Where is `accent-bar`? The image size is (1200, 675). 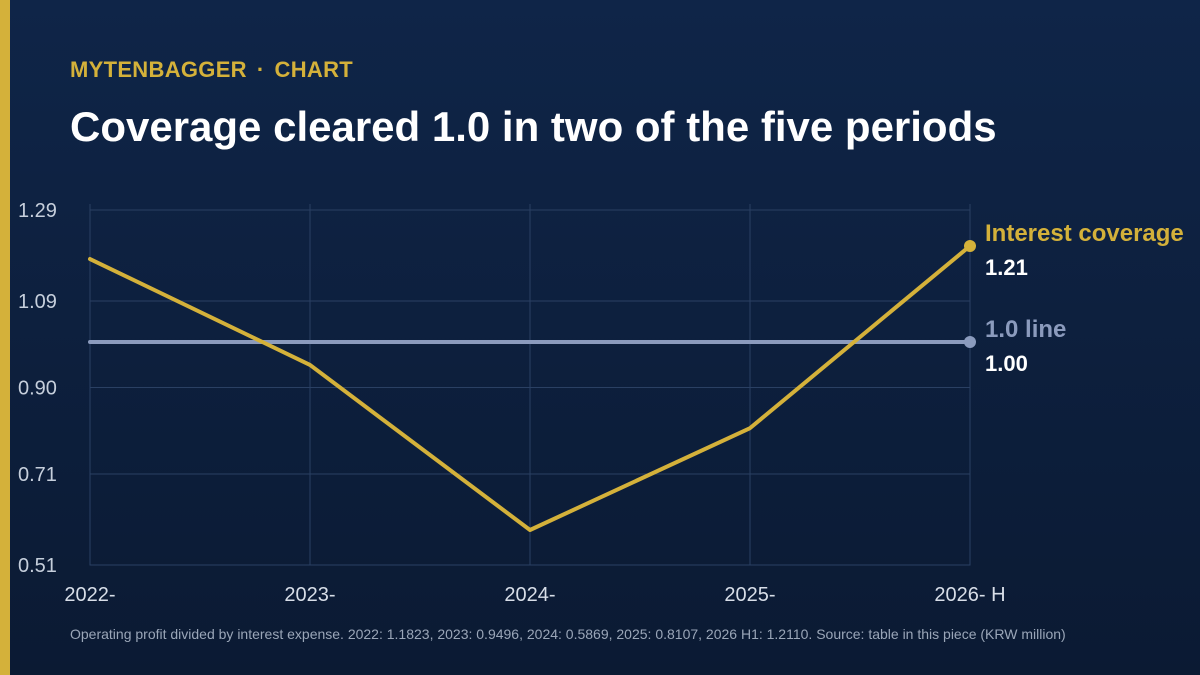 accent-bar is located at coordinates (5, 337).